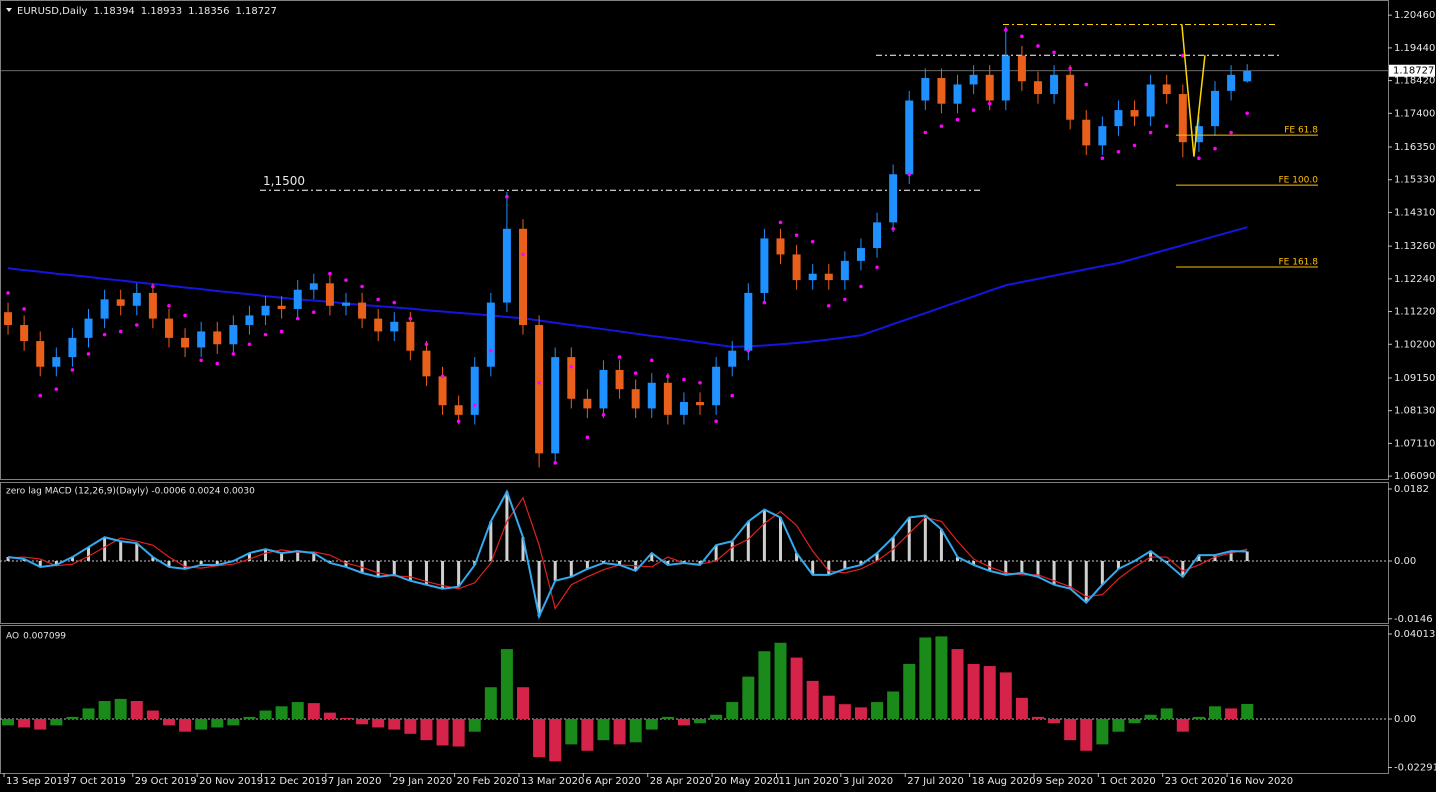  What do you see at coordinates (1414, 476) in the screenshot?
I see `y-tick-label: 1.06090` at bounding box center [1414, 476].